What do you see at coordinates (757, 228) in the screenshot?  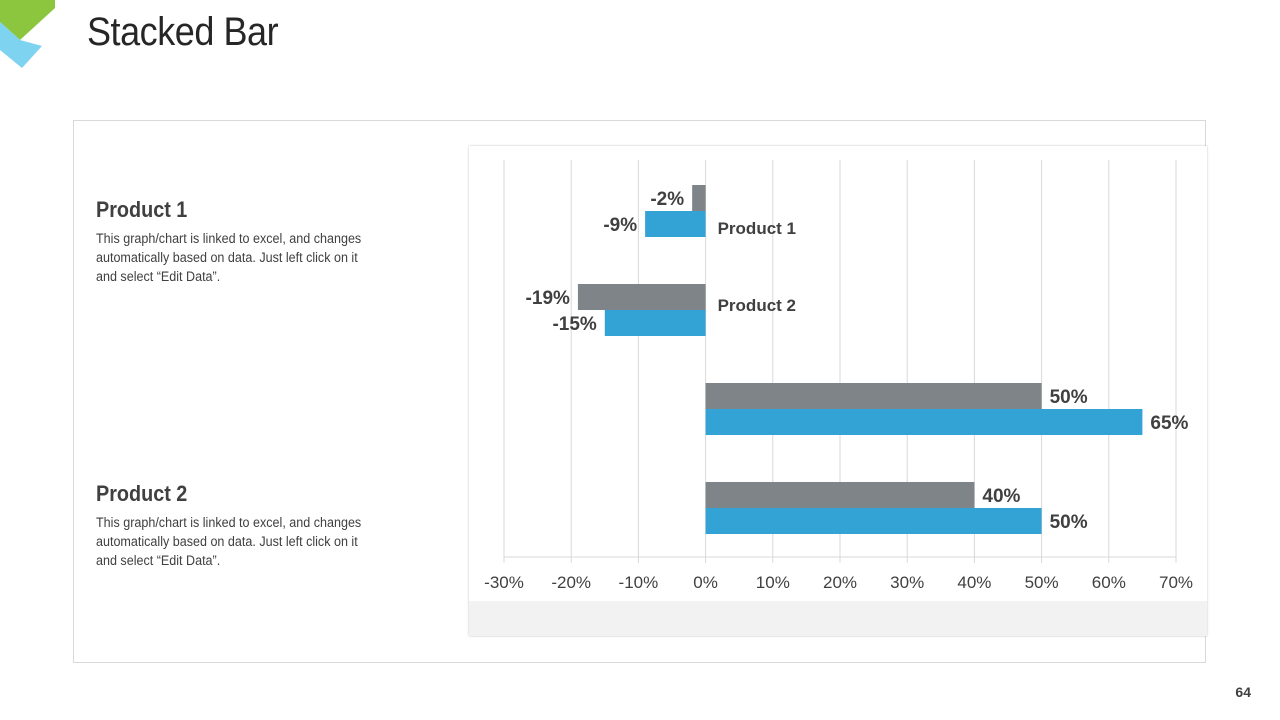 I see `series-label: Product 1` at bounding box center [757, 228].